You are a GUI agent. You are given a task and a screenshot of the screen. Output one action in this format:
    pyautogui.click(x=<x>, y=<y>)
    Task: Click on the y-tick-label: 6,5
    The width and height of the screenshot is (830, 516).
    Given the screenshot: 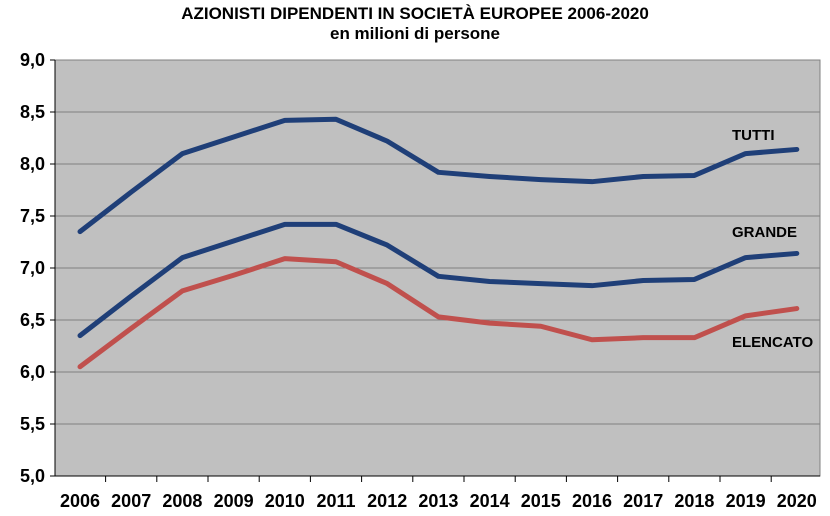 What is the action you would take?
    pyautogui.click(x=32, y=320)
    